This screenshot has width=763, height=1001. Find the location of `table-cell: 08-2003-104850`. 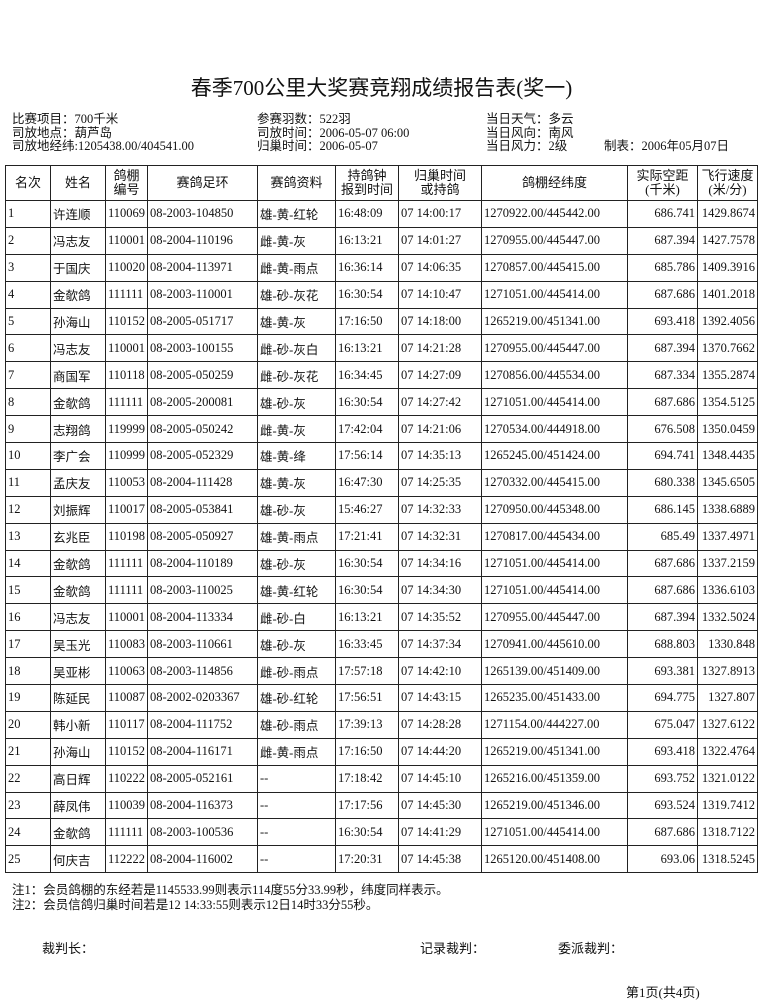

table-cell: 08-2003-104850 is located at coordinates (202, 214).